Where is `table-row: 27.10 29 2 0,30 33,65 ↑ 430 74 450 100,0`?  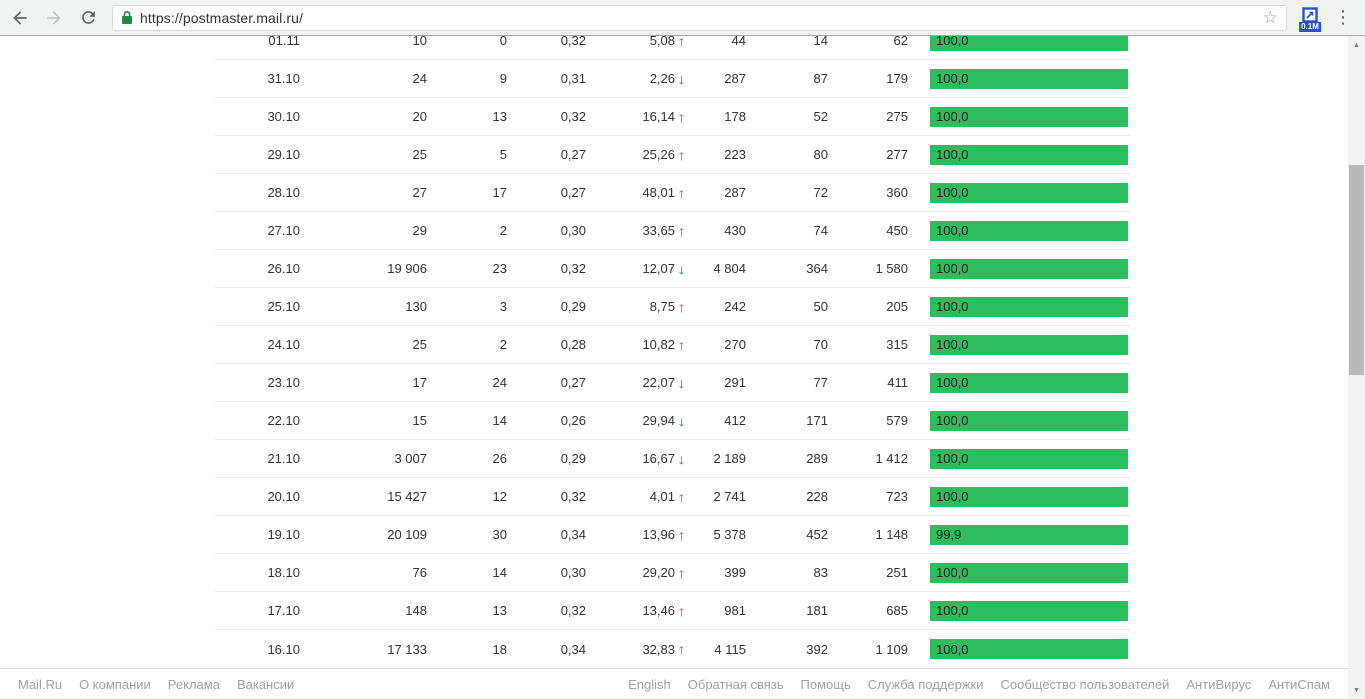 table-row: 27.10 29 2 0,30 33,65 ↑ 430 74 450 100,0 is located at coordinates (672, 231).